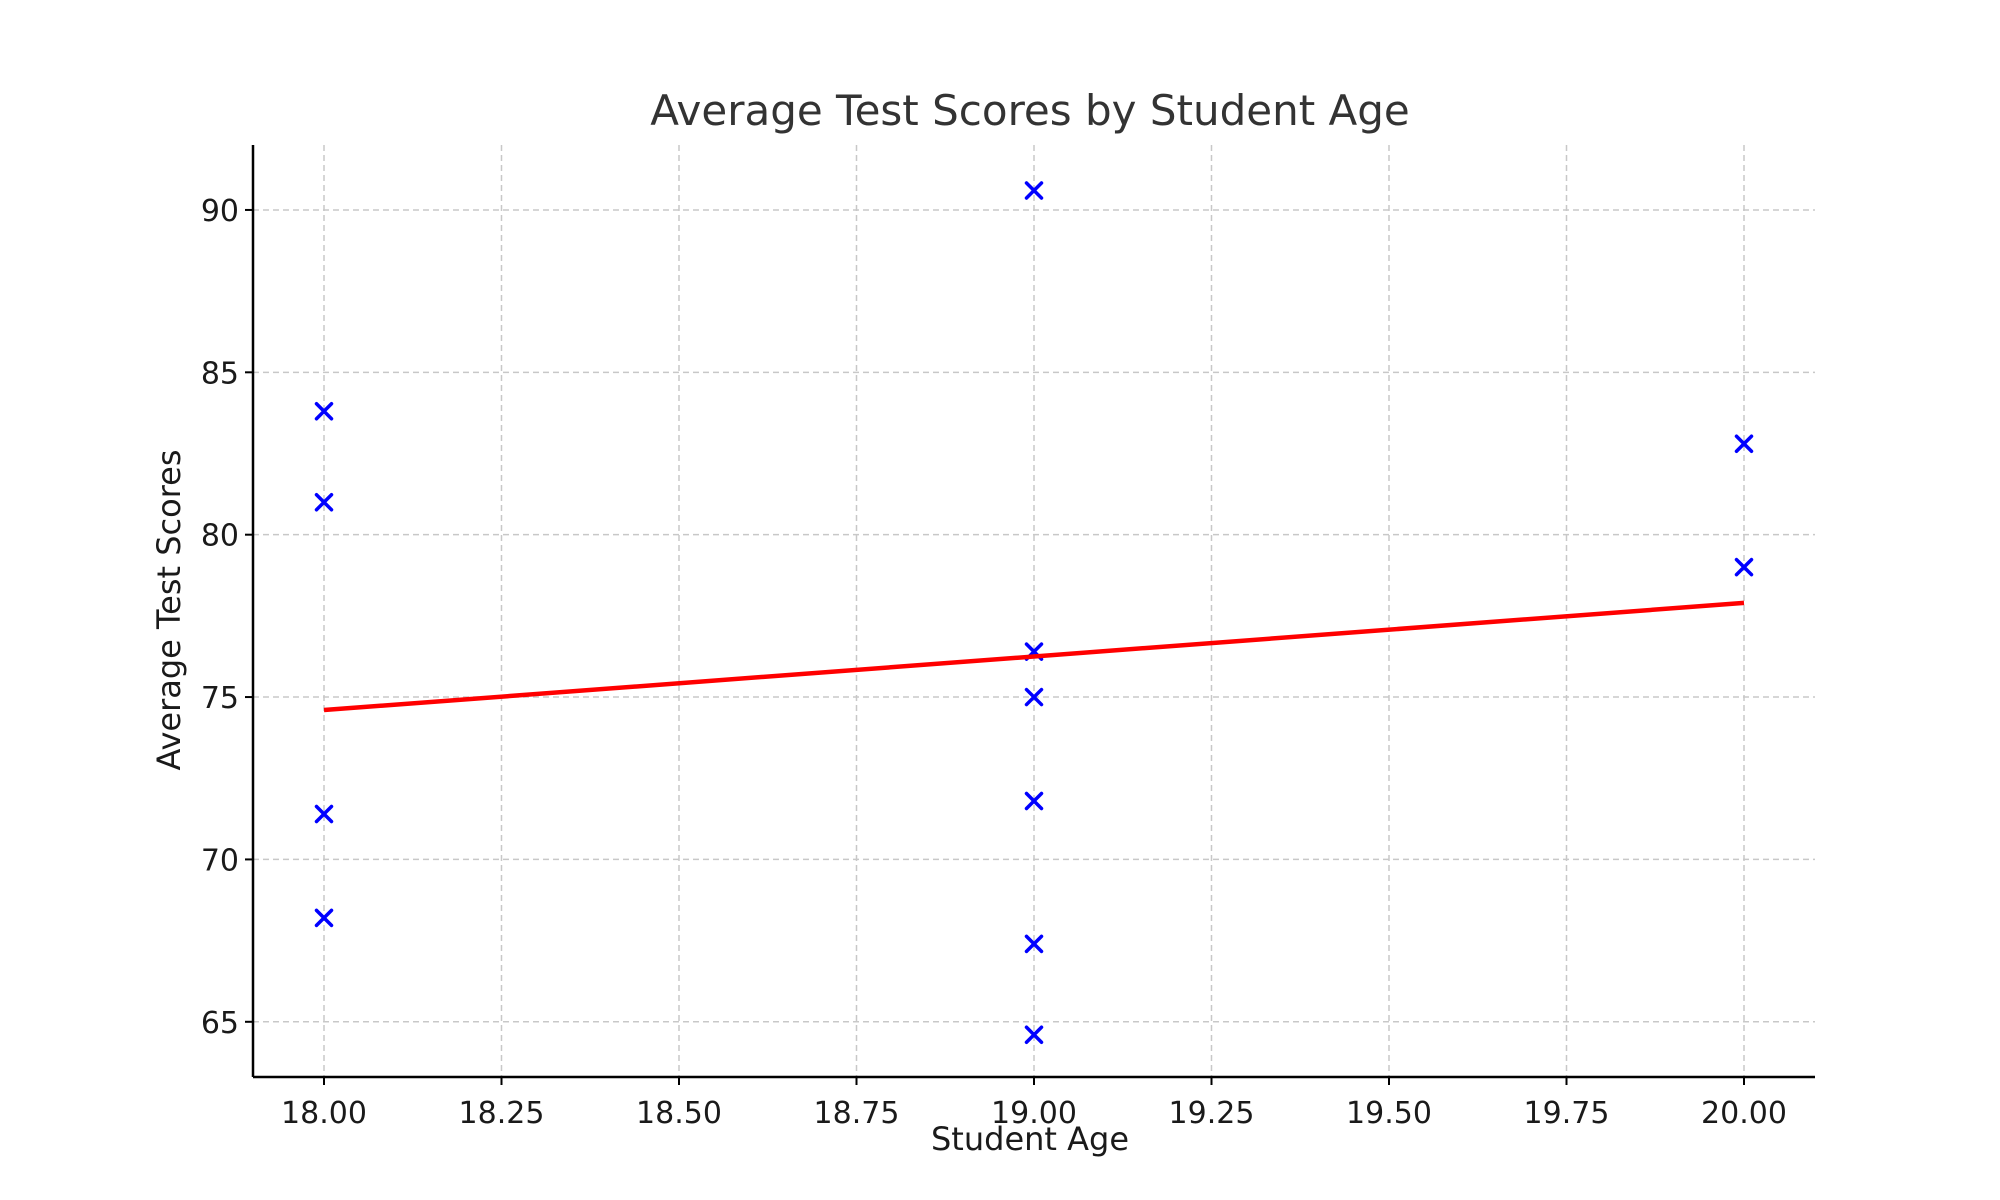  Describe the element at coordinates (1744, 1113) in the screenshot. I see `x-tick-label: 20.00` at that location.